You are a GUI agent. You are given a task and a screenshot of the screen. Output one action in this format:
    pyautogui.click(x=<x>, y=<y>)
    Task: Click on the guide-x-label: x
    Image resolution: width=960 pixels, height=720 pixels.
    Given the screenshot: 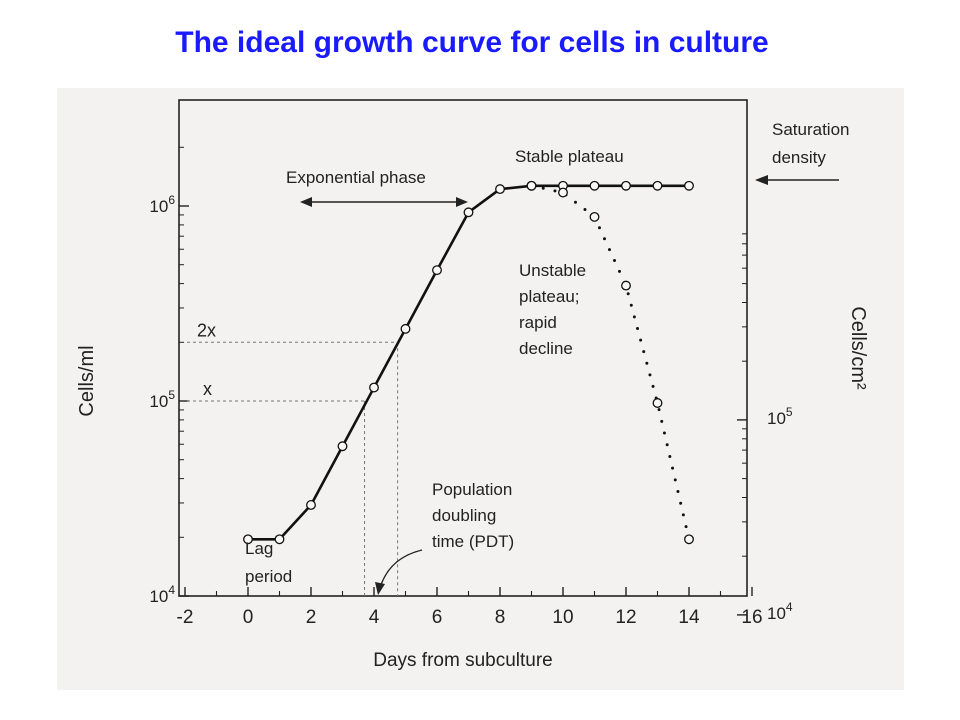 What is the action you would take?
    pyautogui.click(x=207, y=389)
    